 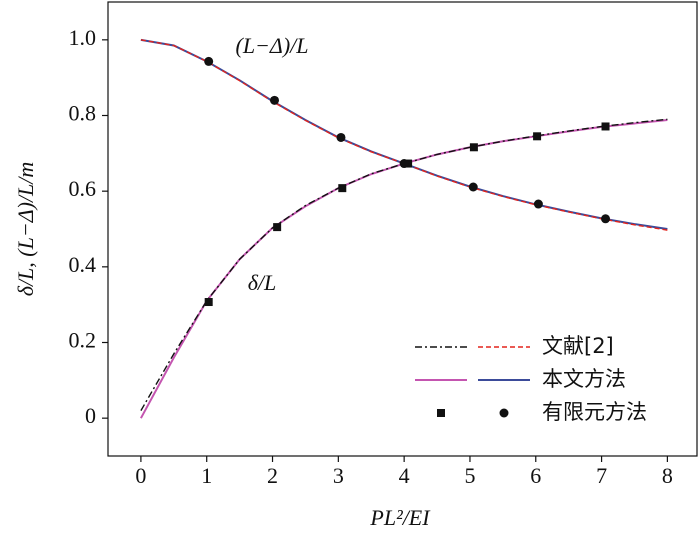 What do you see at coordinates (594, 412) in the screenshot?
I see `legend-label: 有限元方法` at bounding box center [594, 412].